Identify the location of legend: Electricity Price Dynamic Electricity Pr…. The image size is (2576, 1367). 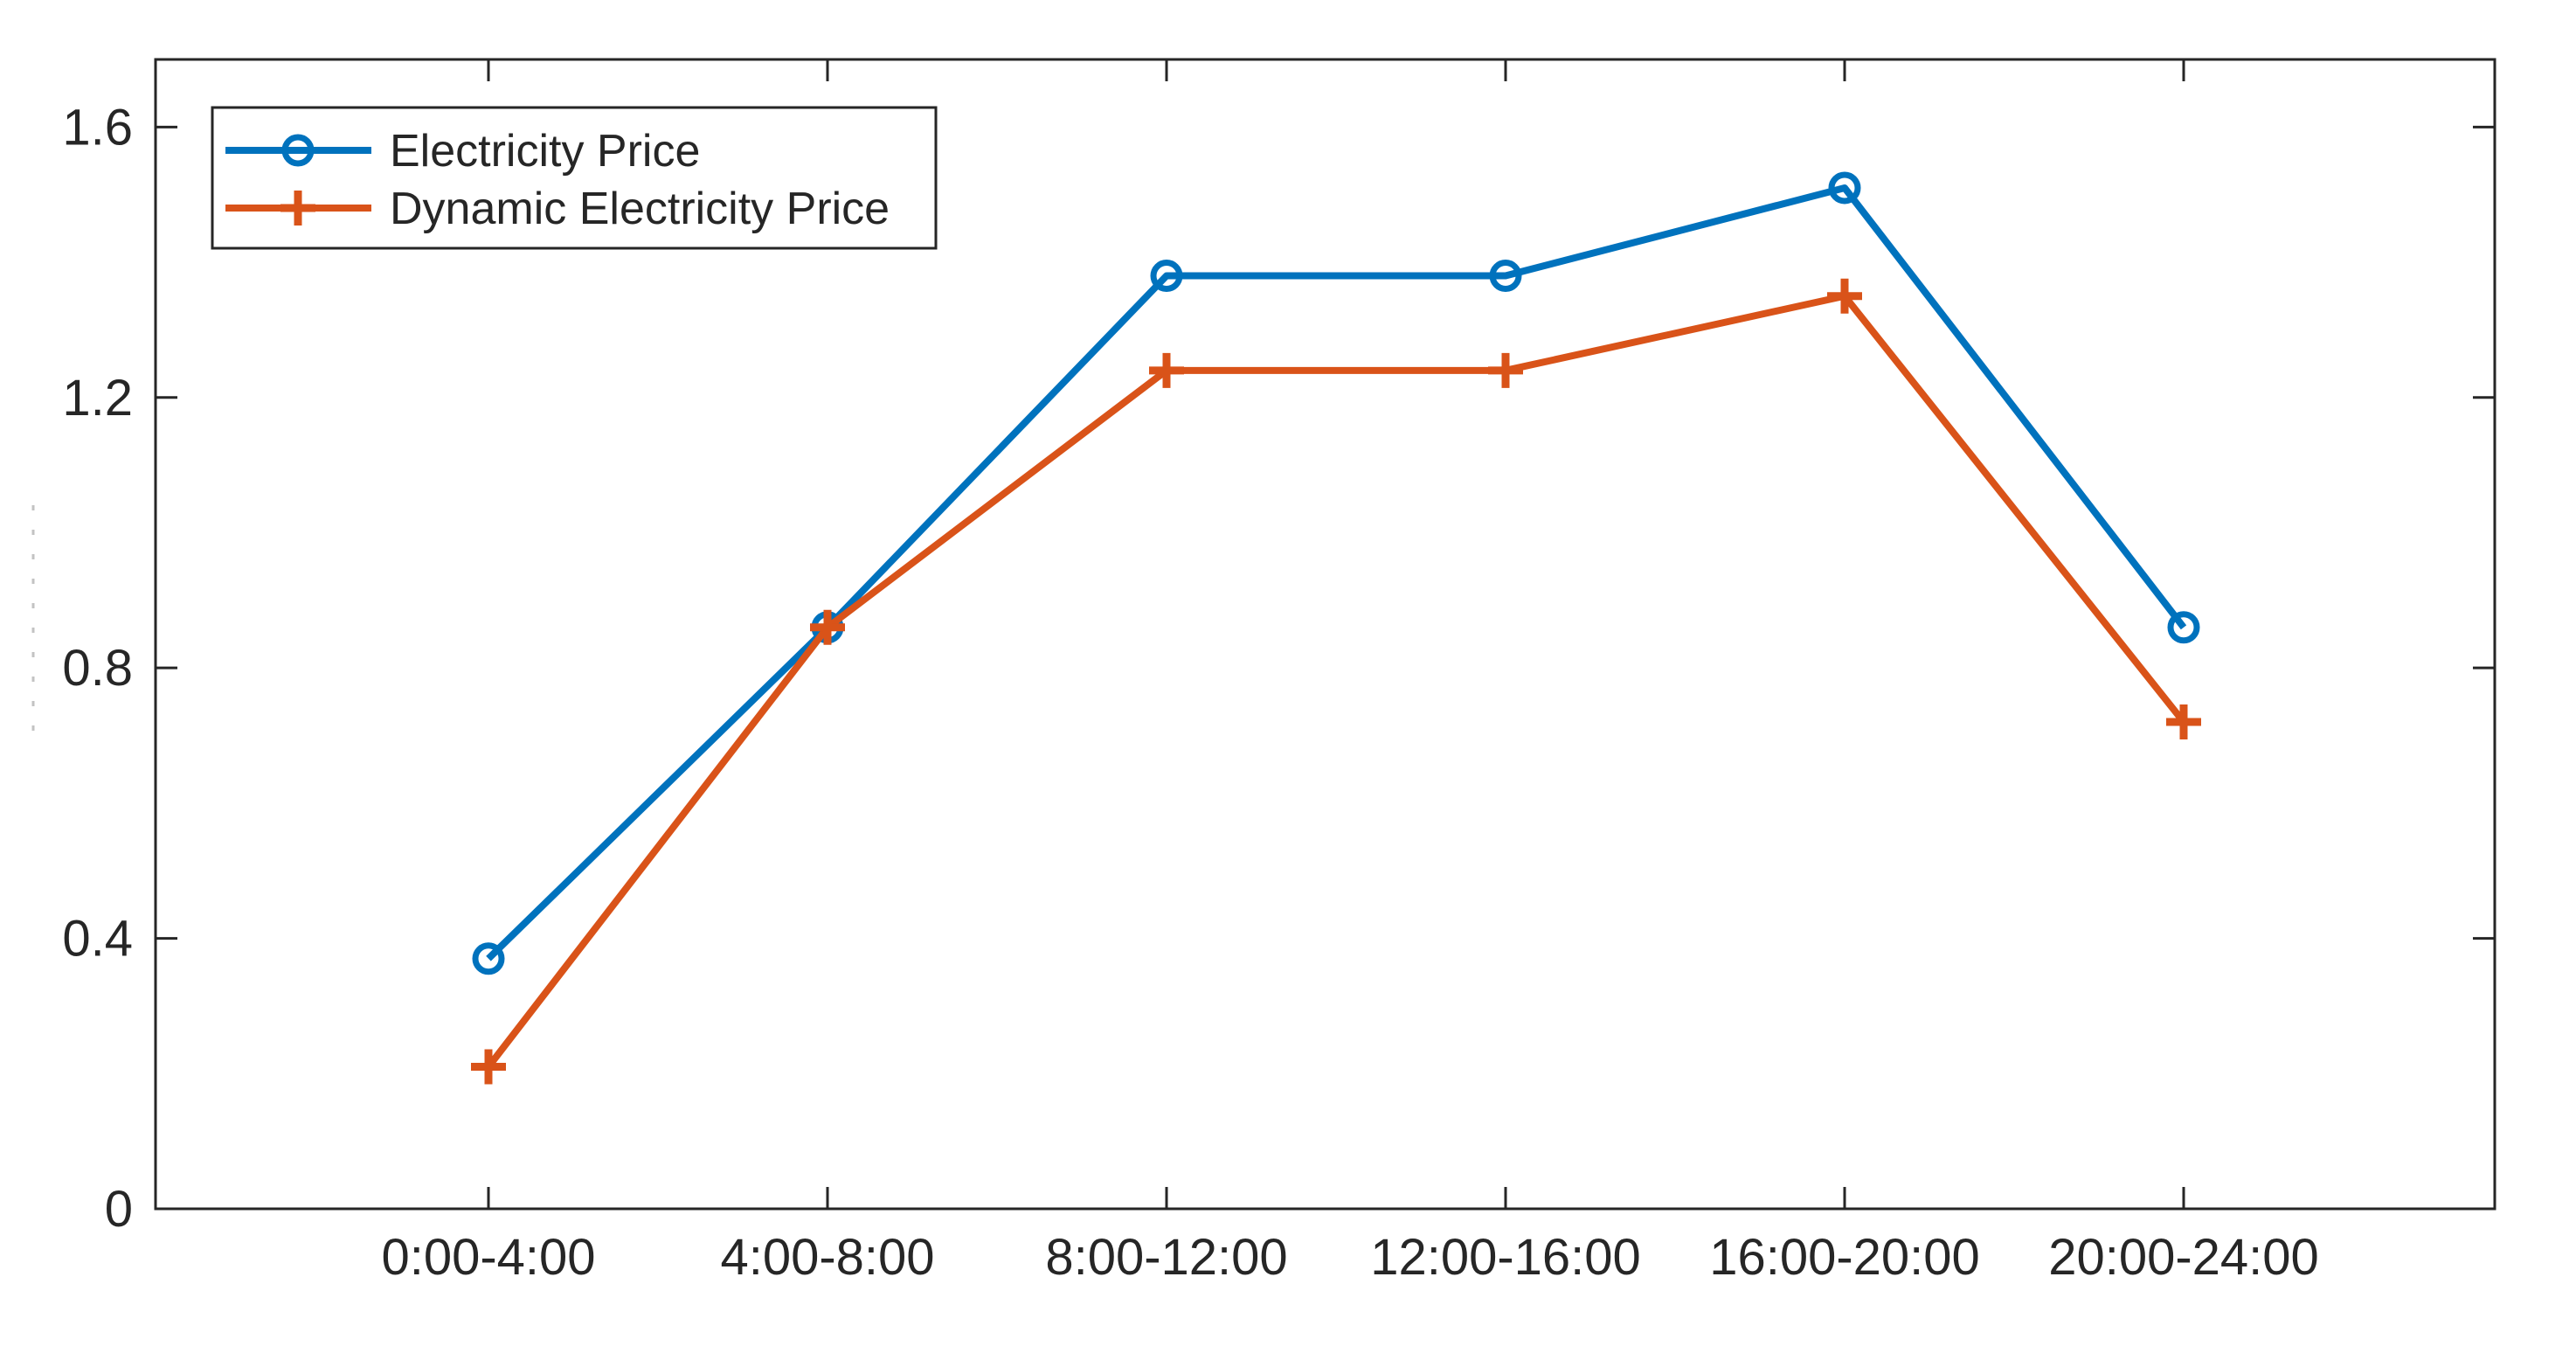
(574, 178).